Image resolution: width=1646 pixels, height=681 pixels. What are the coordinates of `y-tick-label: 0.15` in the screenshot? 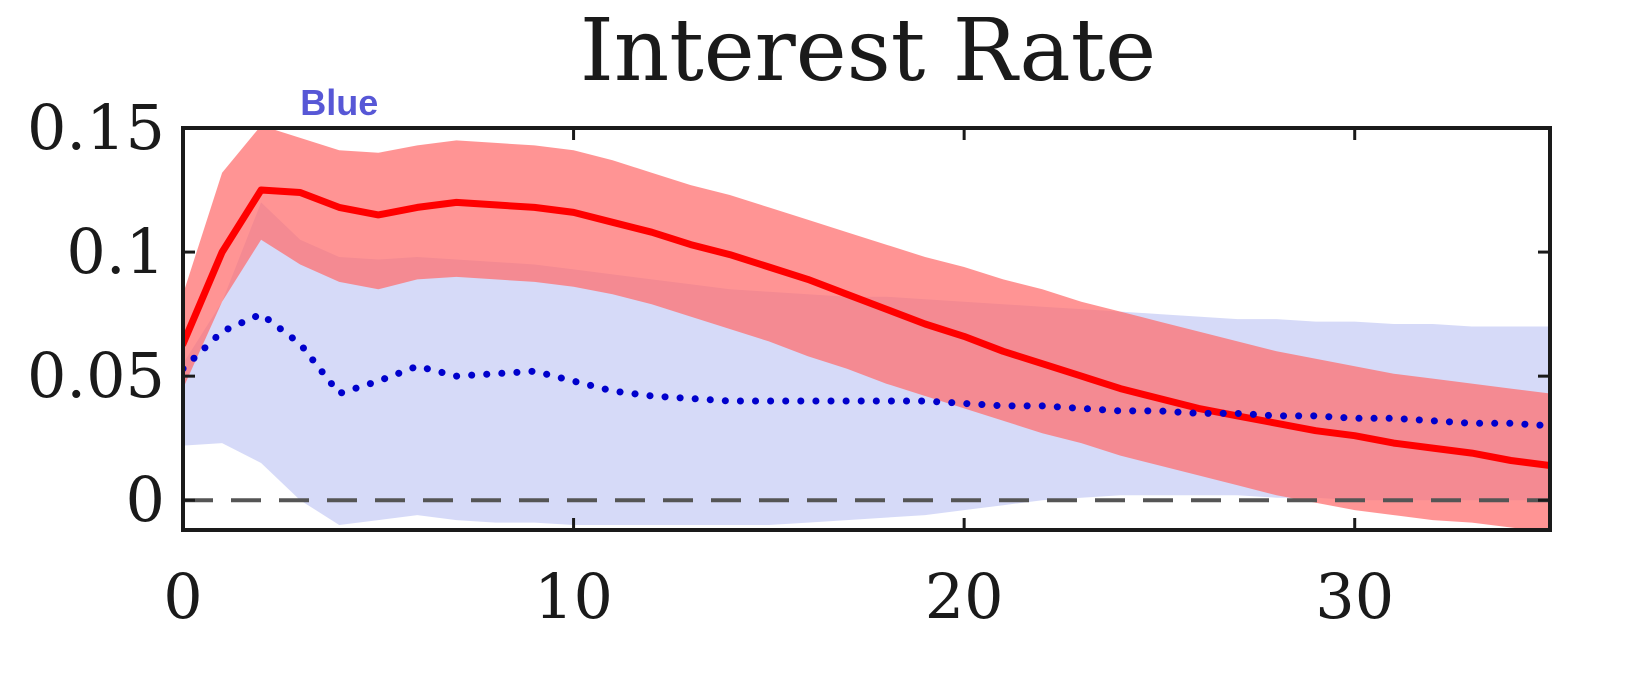 It's located at (96, 127).